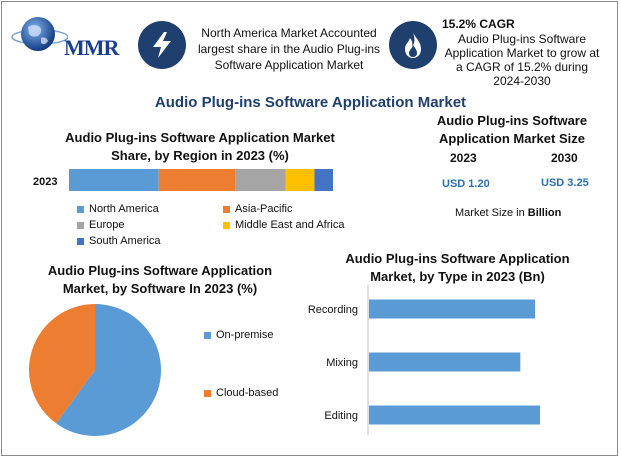 The height and width of the screenshot is (459, 621). I want to click on lightning-bolt-icon, so click(162, 45).